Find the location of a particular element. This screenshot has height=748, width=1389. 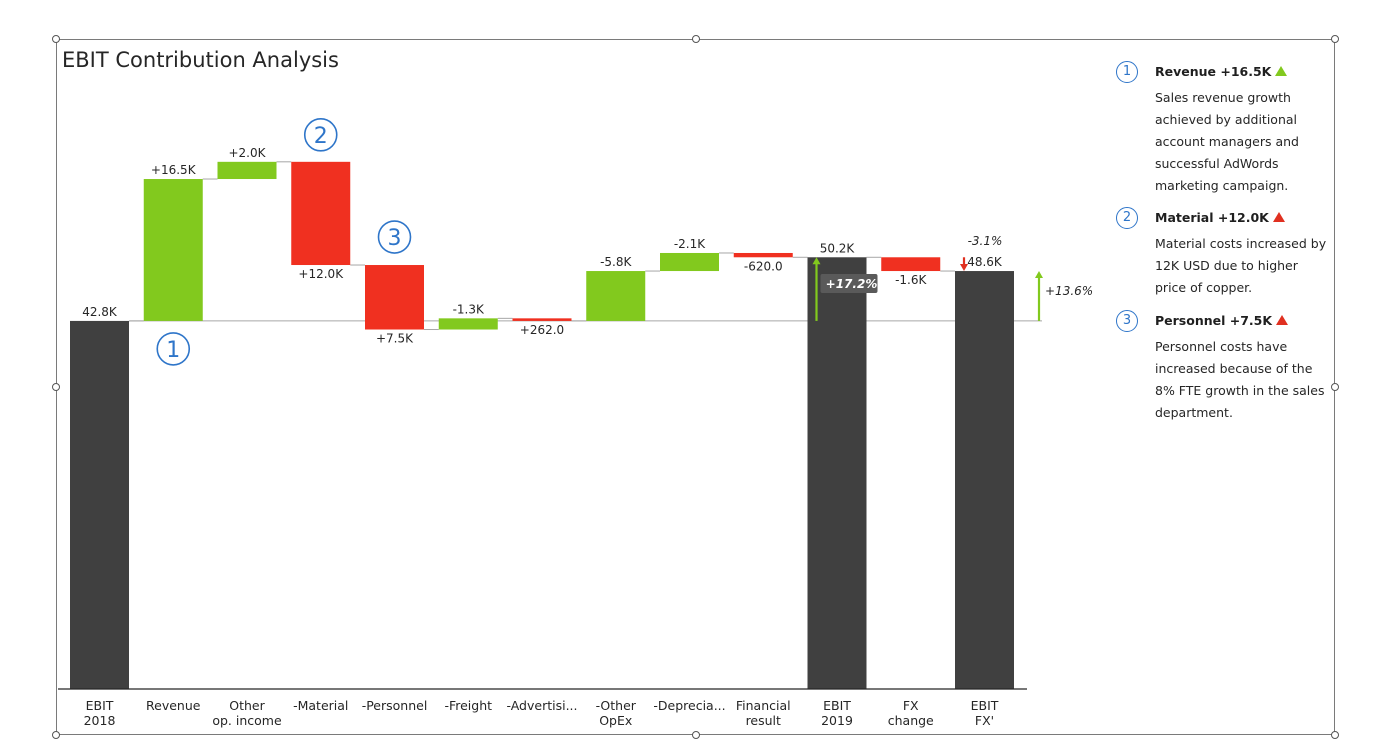

bar-value-label: -5.8K is located at coordinates (616, 262).